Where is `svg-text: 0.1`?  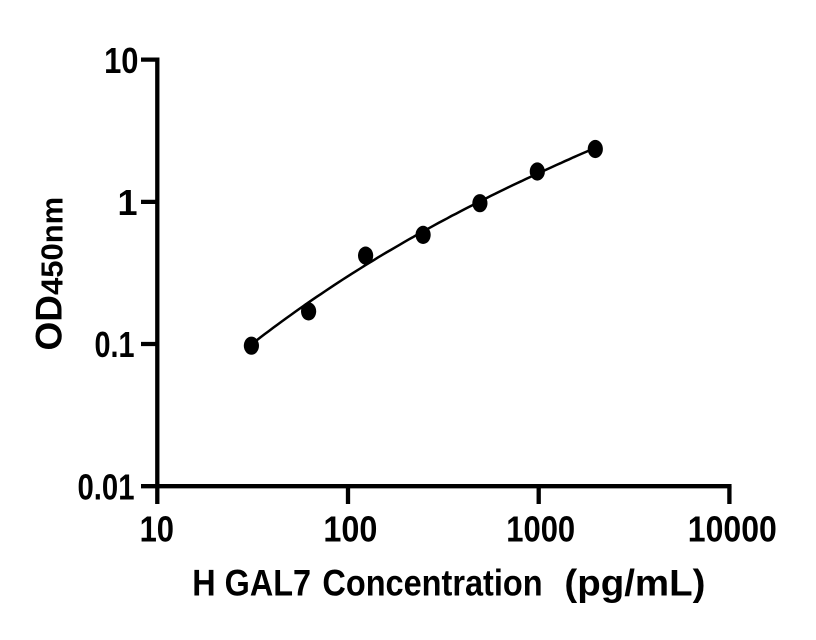 svg-text: 0.1 is located at coordinates (115, 344).